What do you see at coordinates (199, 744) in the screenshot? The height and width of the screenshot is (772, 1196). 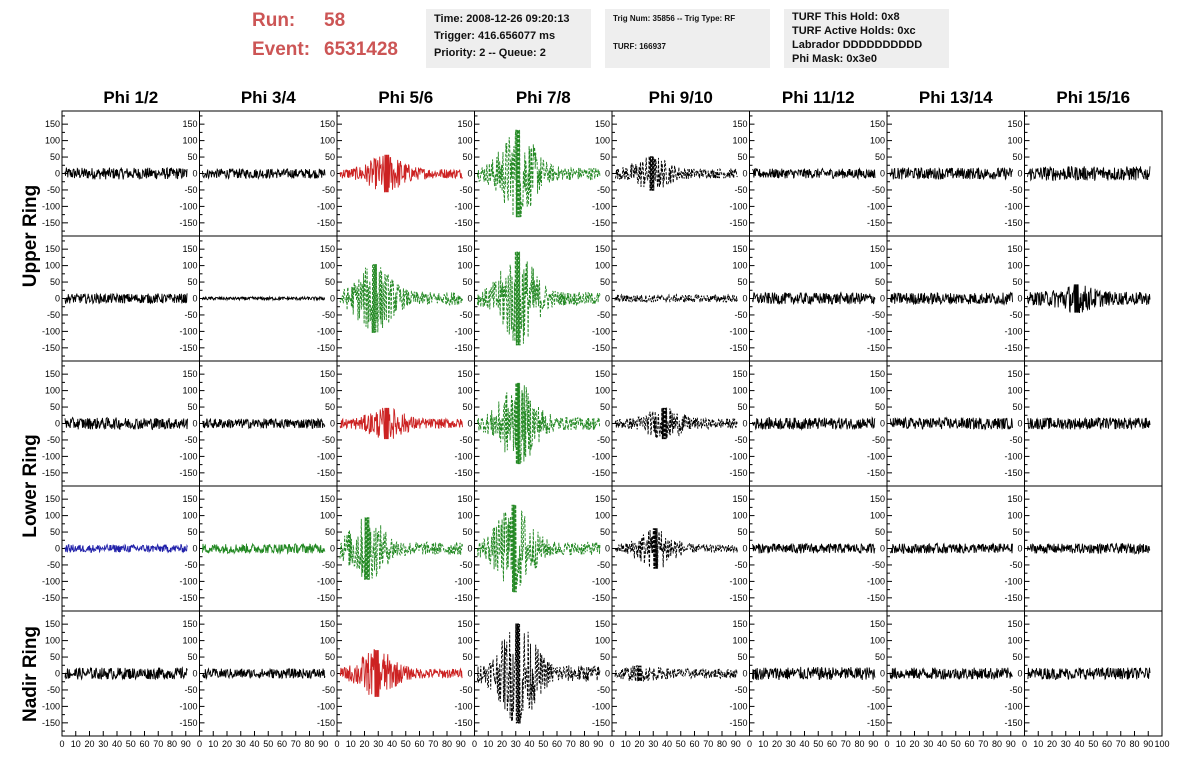 I see `x-tick-label: 0` at bounding box center [199, 744].